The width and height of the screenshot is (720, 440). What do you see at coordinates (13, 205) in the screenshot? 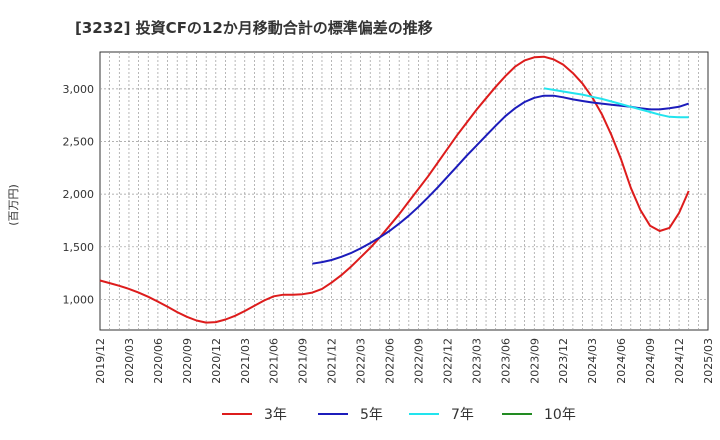
I see `y-axis-label: (百万円)` at bounding box center [13, 205].